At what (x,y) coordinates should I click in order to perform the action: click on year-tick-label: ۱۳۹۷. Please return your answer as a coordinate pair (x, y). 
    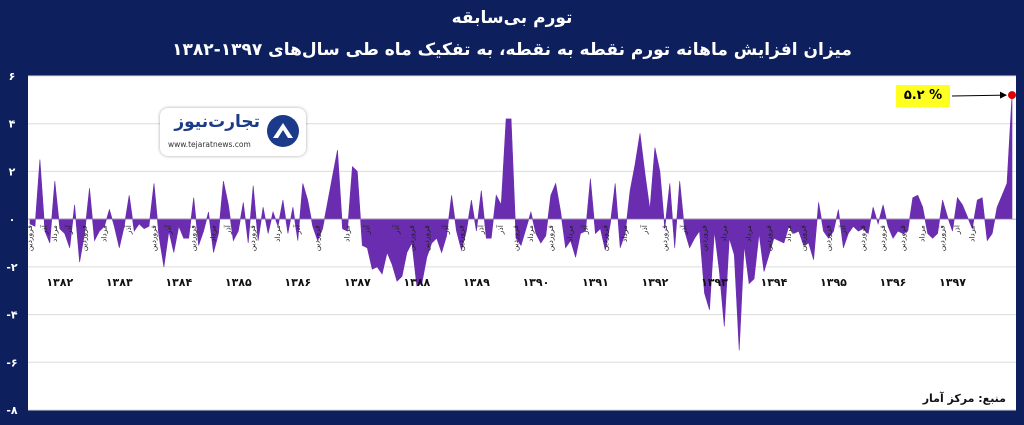
    Looking at the image, I should click on (952, 282).